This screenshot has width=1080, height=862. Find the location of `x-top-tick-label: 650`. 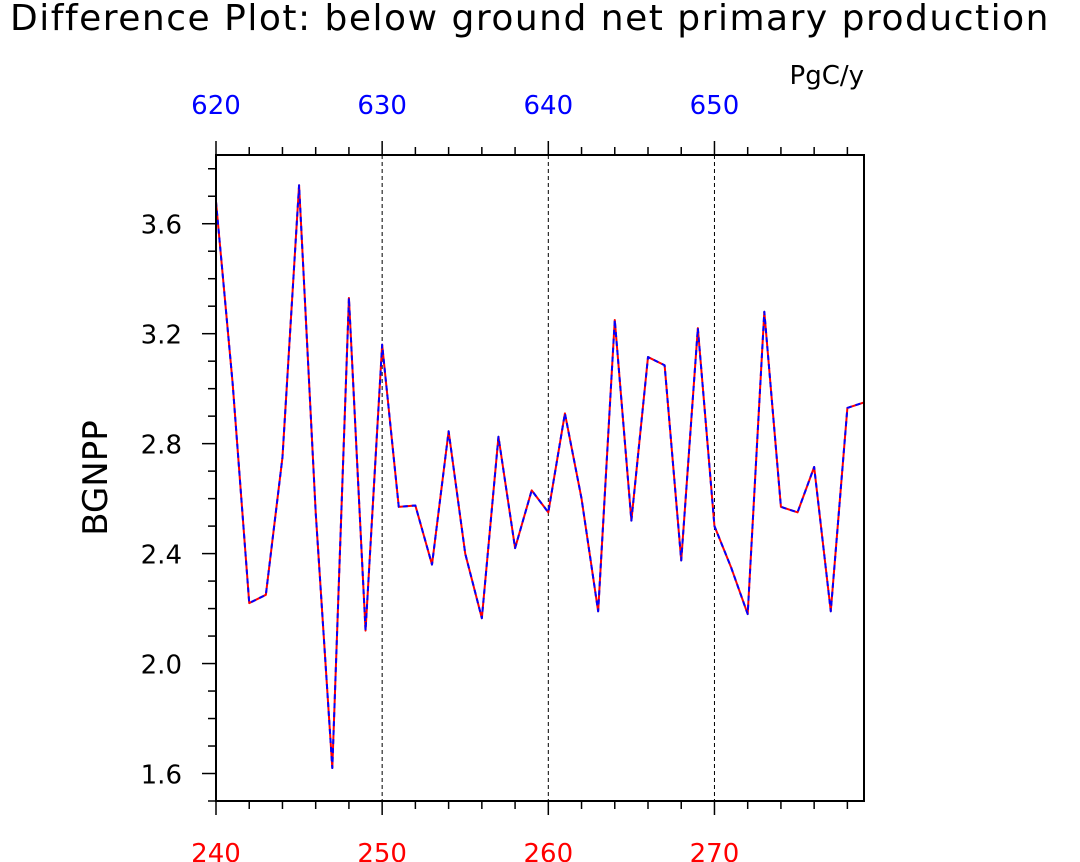

x-top-tick-label: 650 is located at coordinates (715, 106).